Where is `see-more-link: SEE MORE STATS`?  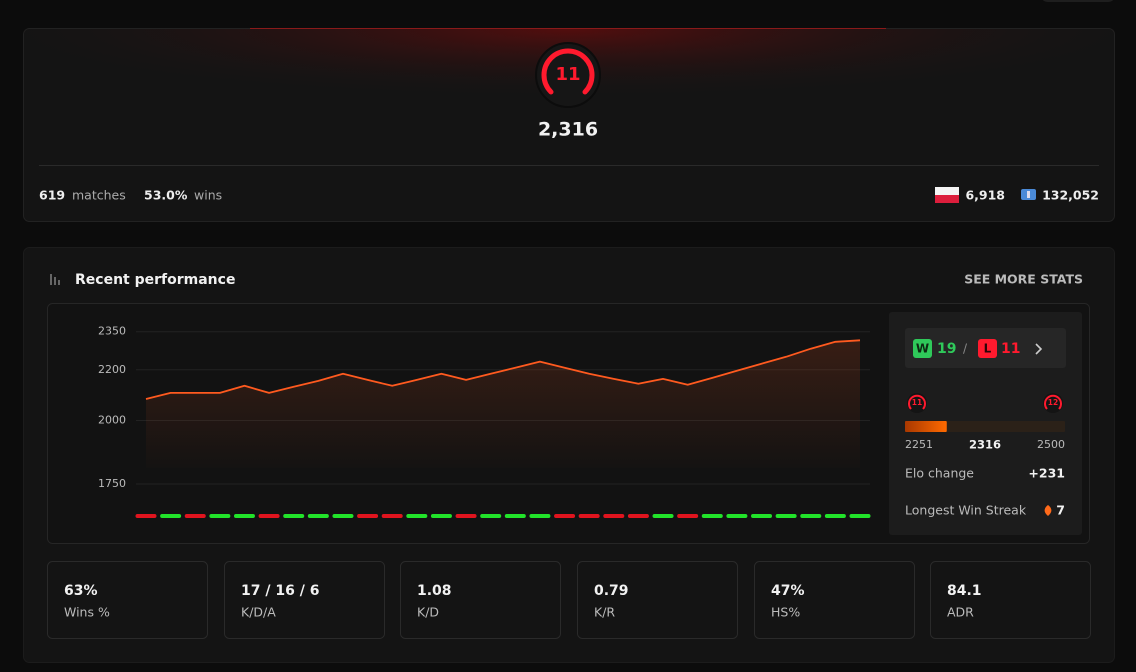 see-more-link: SEE MORE STATS is located at coordinates (1023, 279).